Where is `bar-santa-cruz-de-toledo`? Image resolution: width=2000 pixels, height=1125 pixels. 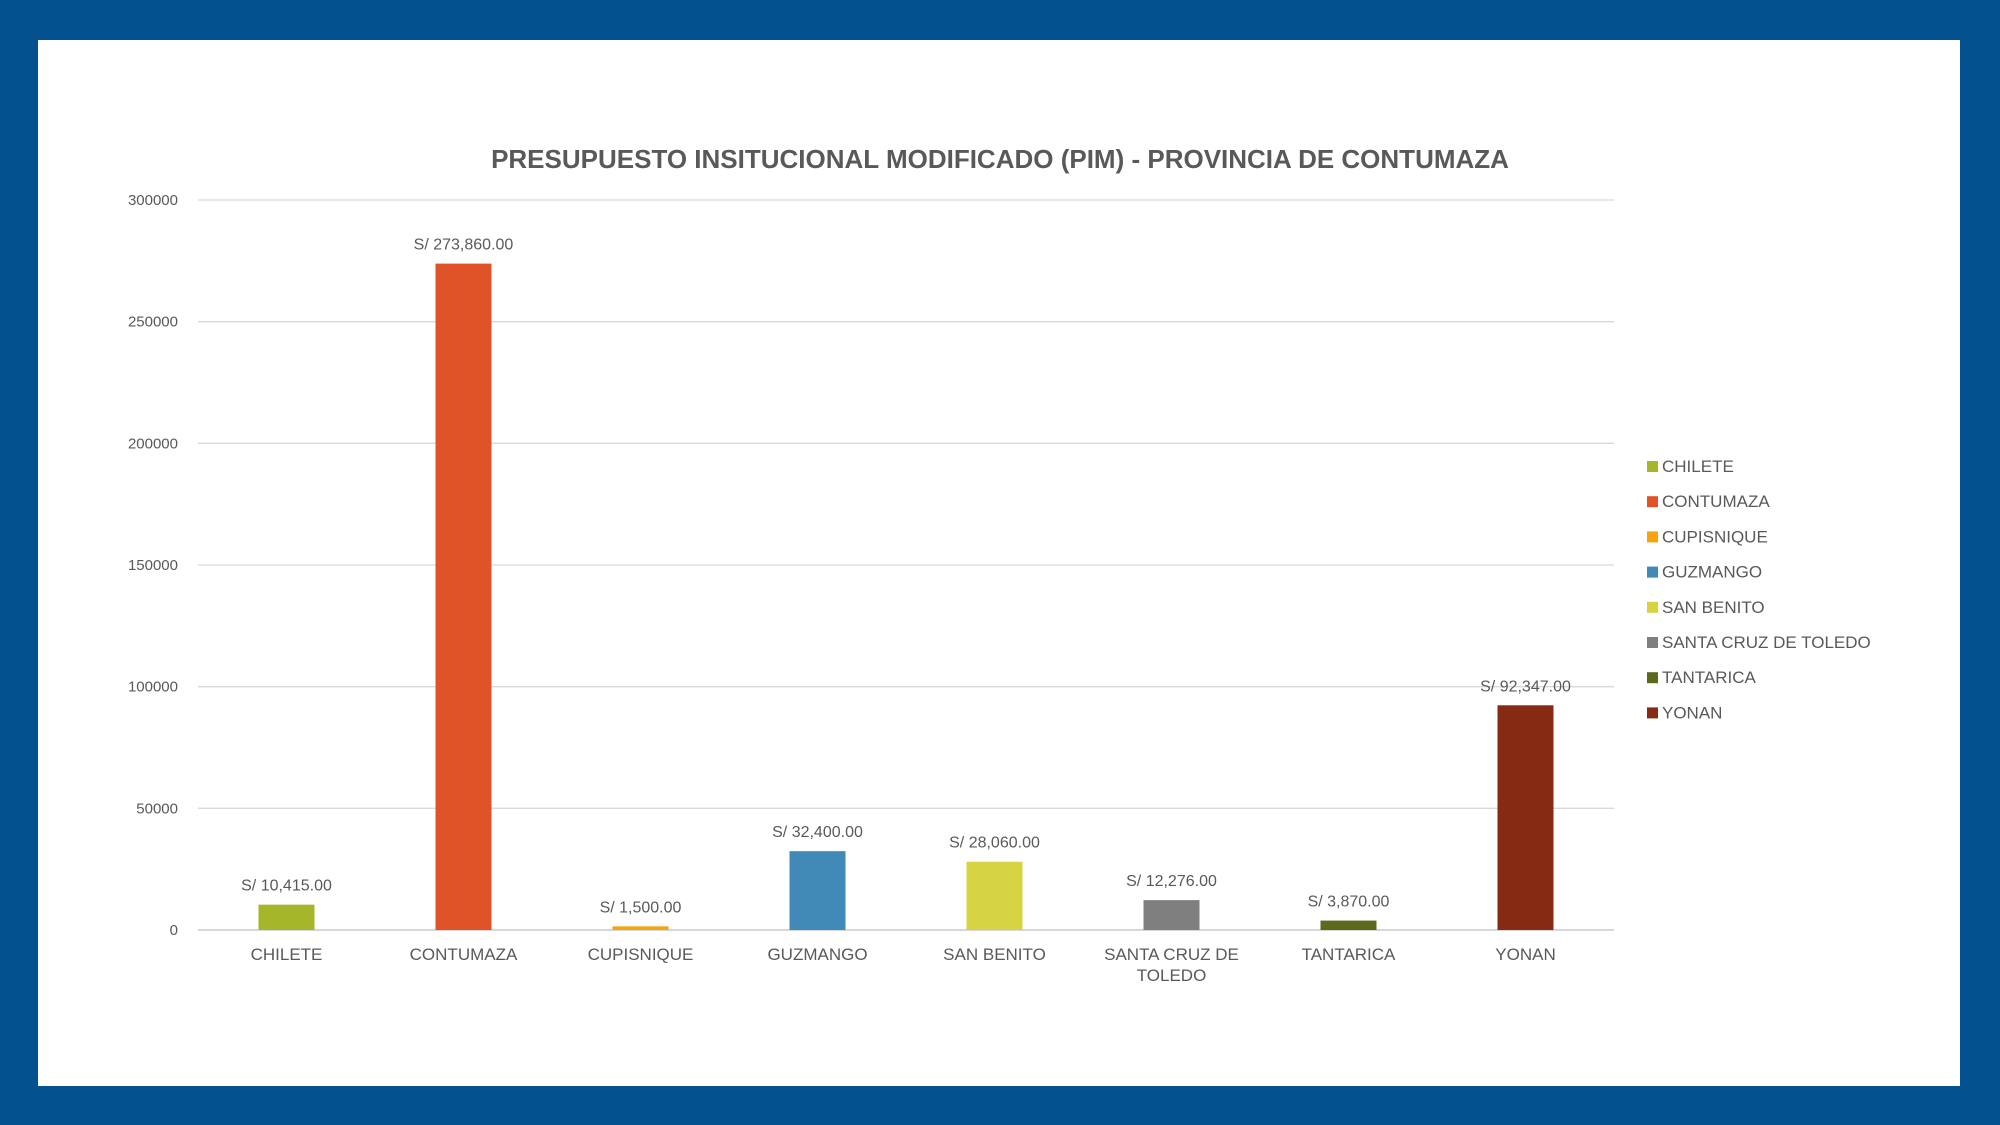 bar-santa-cruz-de-toledo is located at coordinates (1171, 915).